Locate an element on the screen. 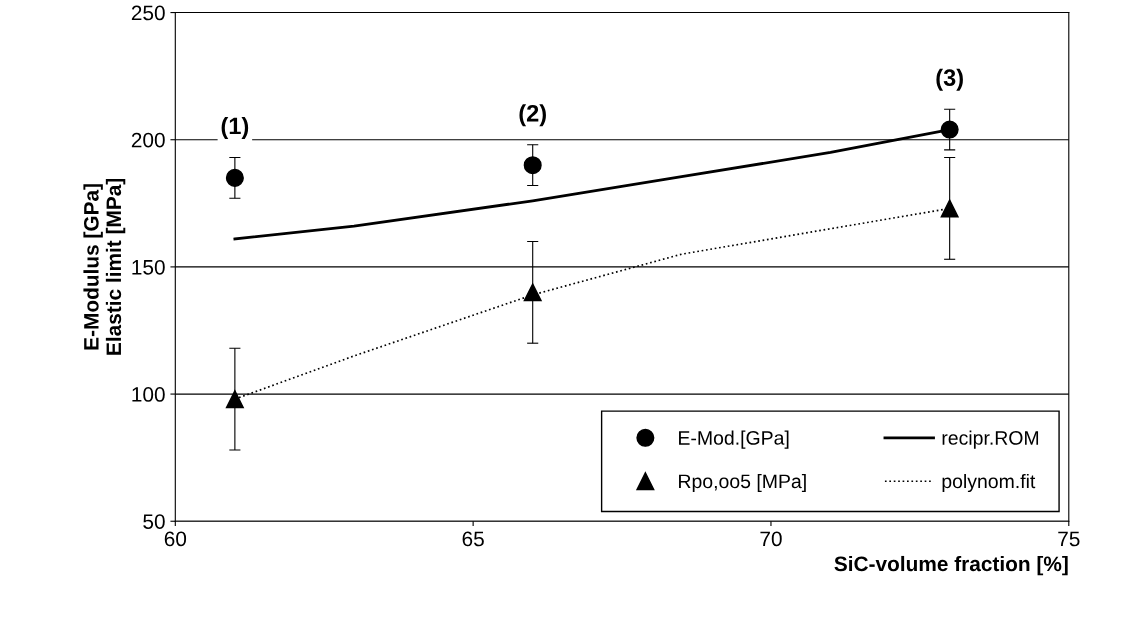 The image size is (1131, 628). x-tick-label: 60 is located at coordinates (175, 539).